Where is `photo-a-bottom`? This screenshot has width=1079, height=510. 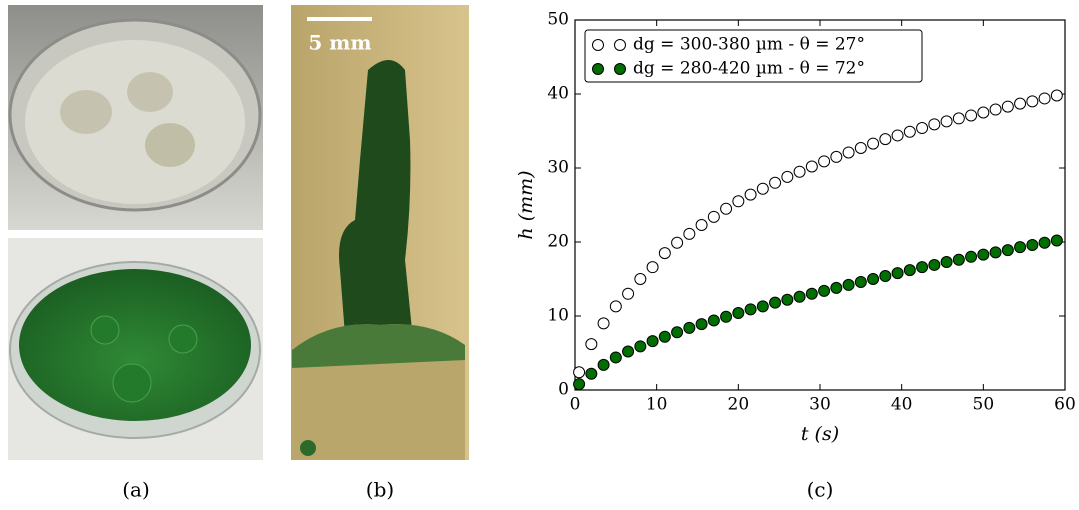
photo-a-bottom is located at coordinates (135, 349).